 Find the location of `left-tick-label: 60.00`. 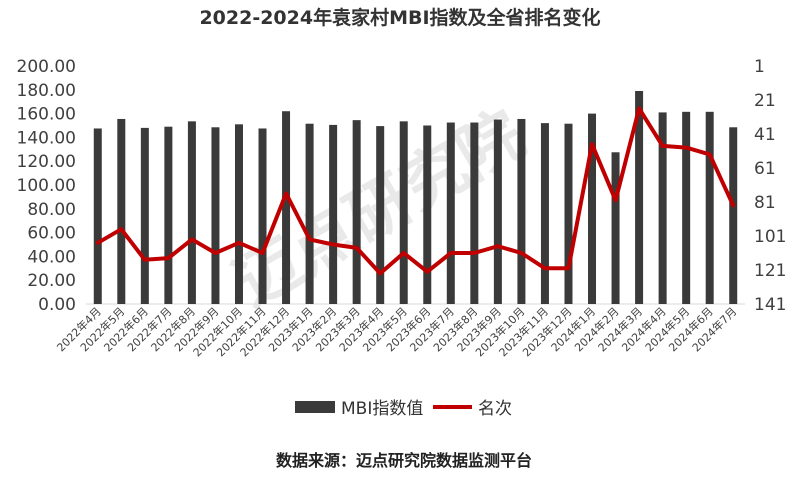

left-tick-label: 60.00 is located at coordinates (51, 234).